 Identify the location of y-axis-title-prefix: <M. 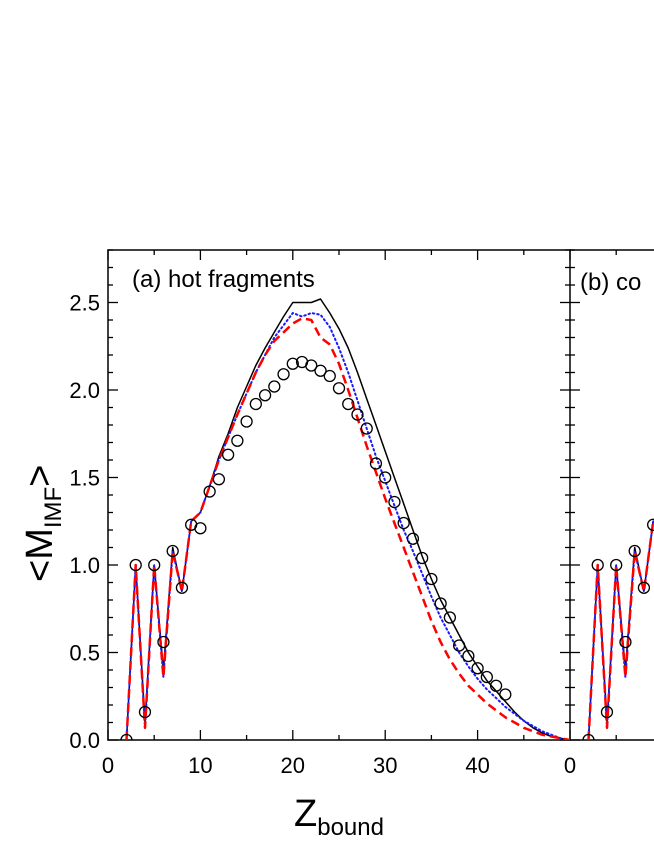
(40, 555).